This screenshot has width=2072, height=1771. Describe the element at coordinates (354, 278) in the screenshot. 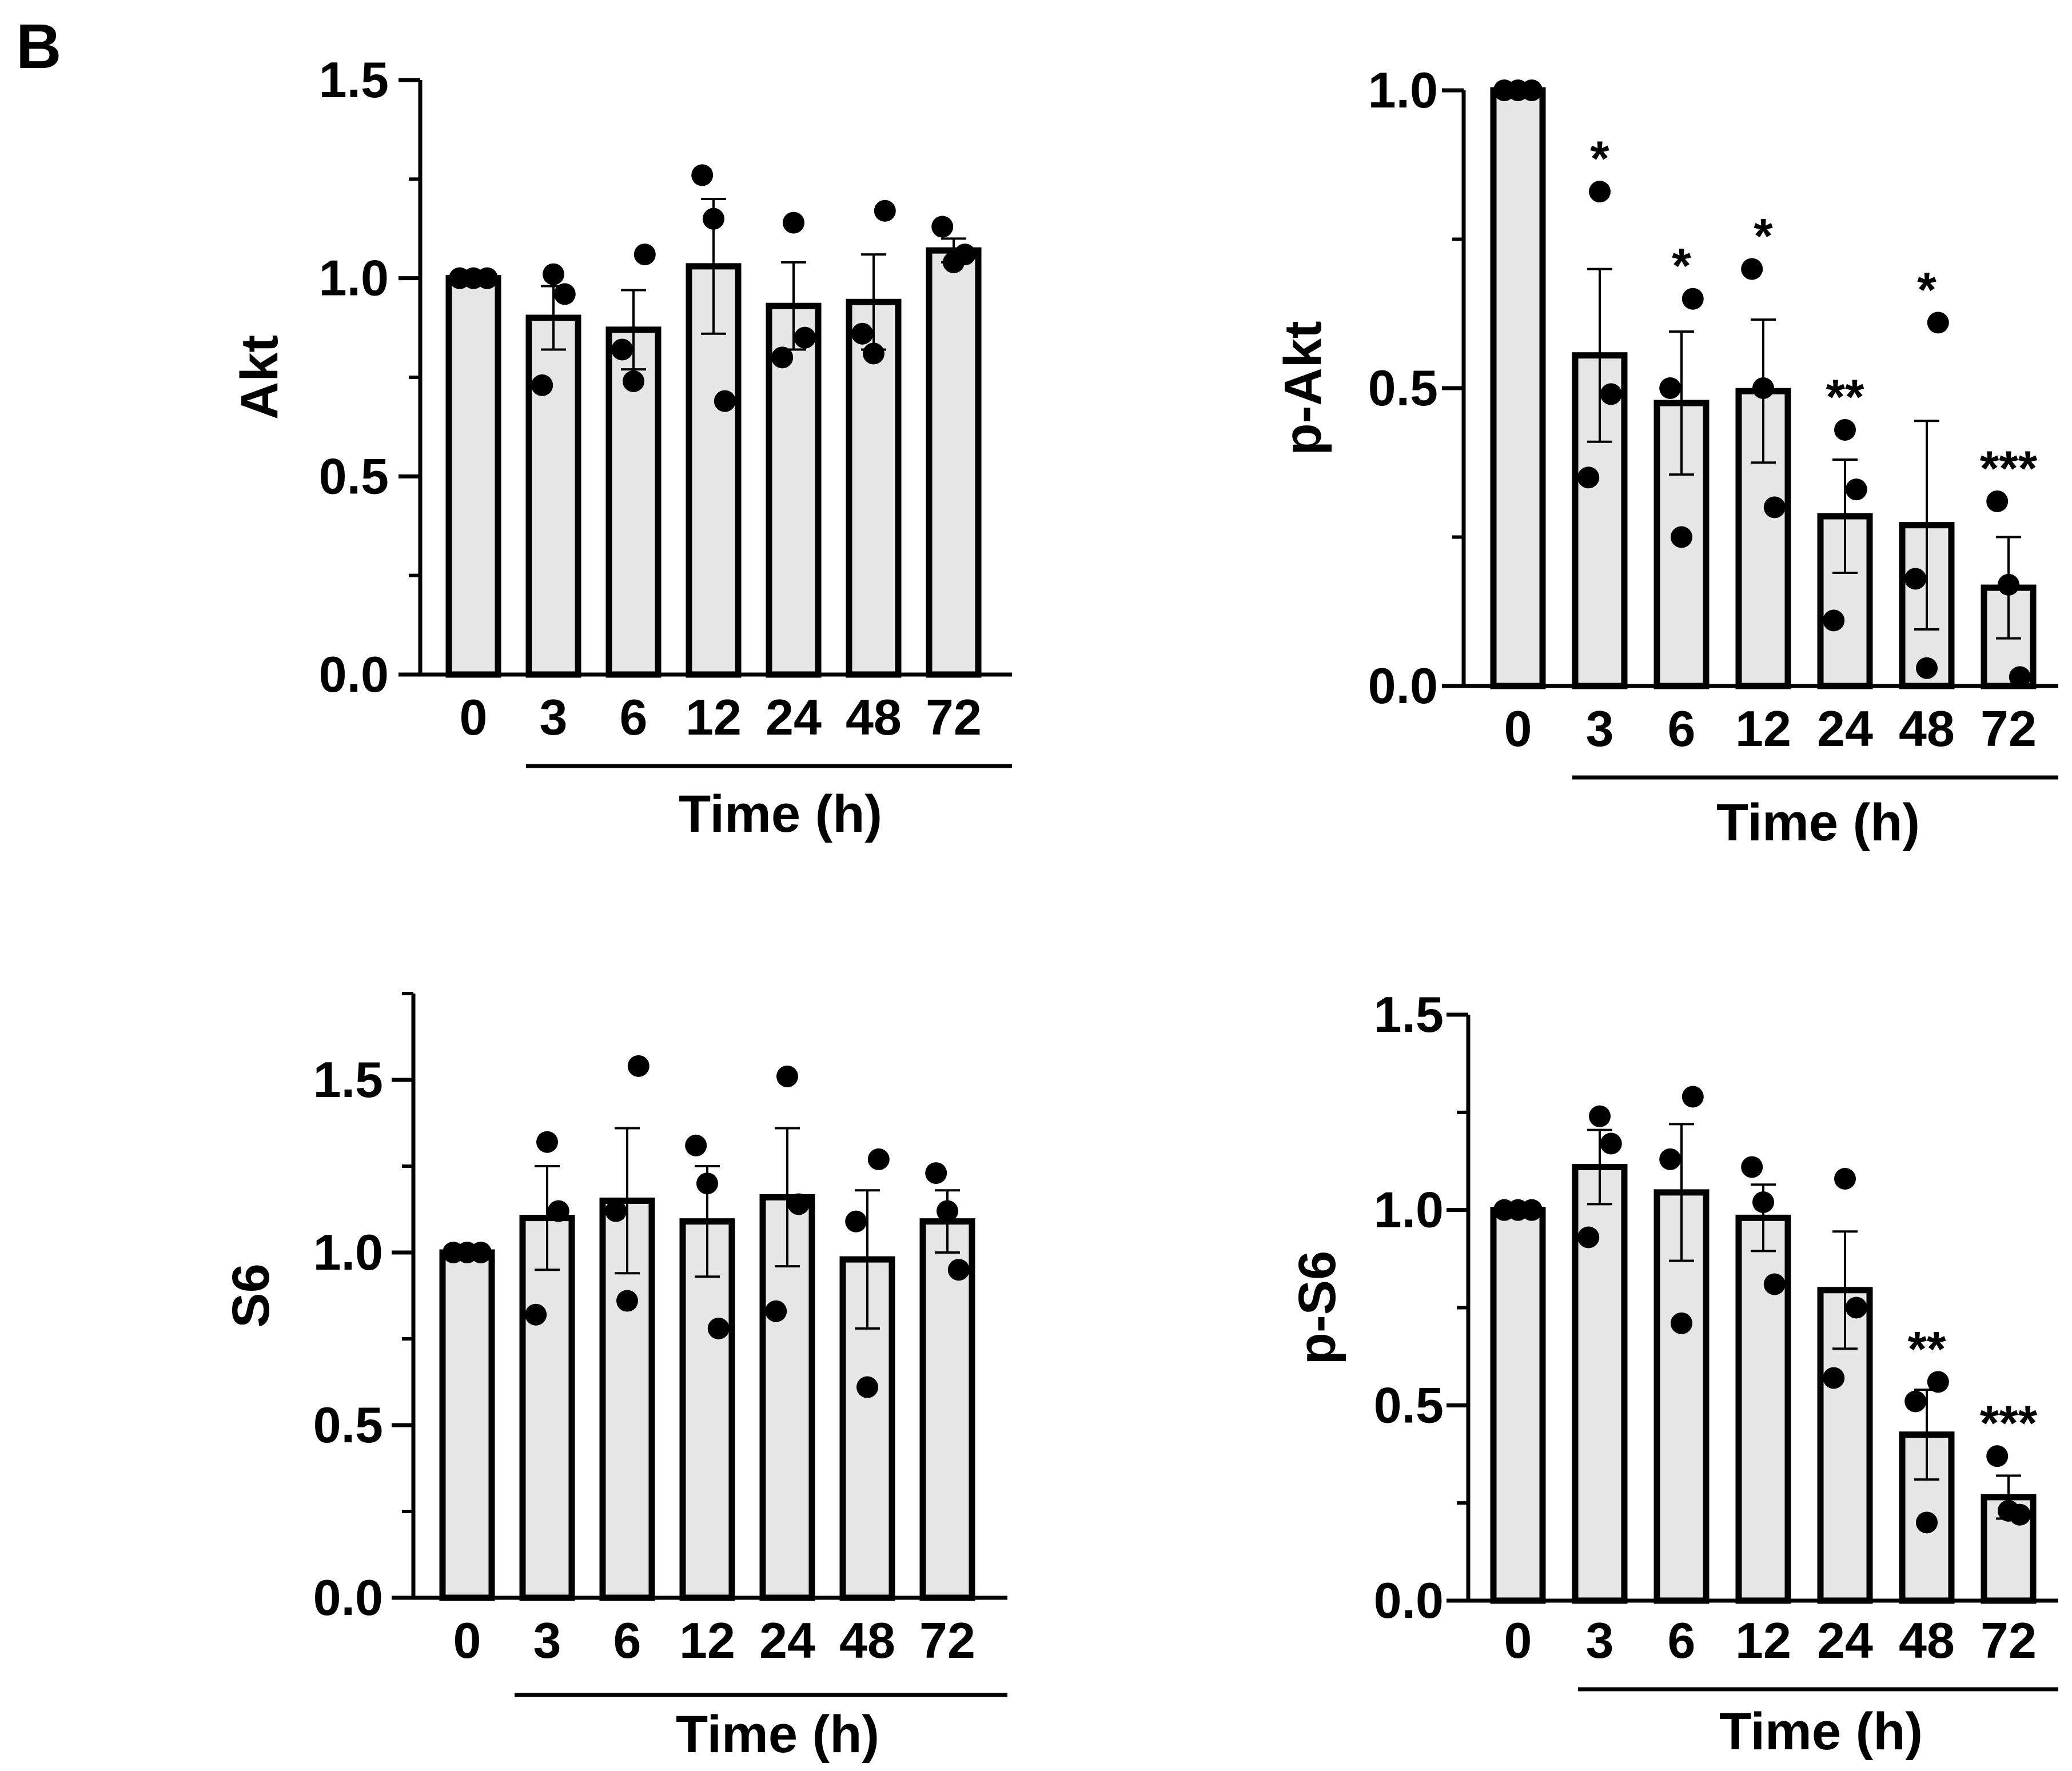

I see `y-tick-label: 1.0` at that location.